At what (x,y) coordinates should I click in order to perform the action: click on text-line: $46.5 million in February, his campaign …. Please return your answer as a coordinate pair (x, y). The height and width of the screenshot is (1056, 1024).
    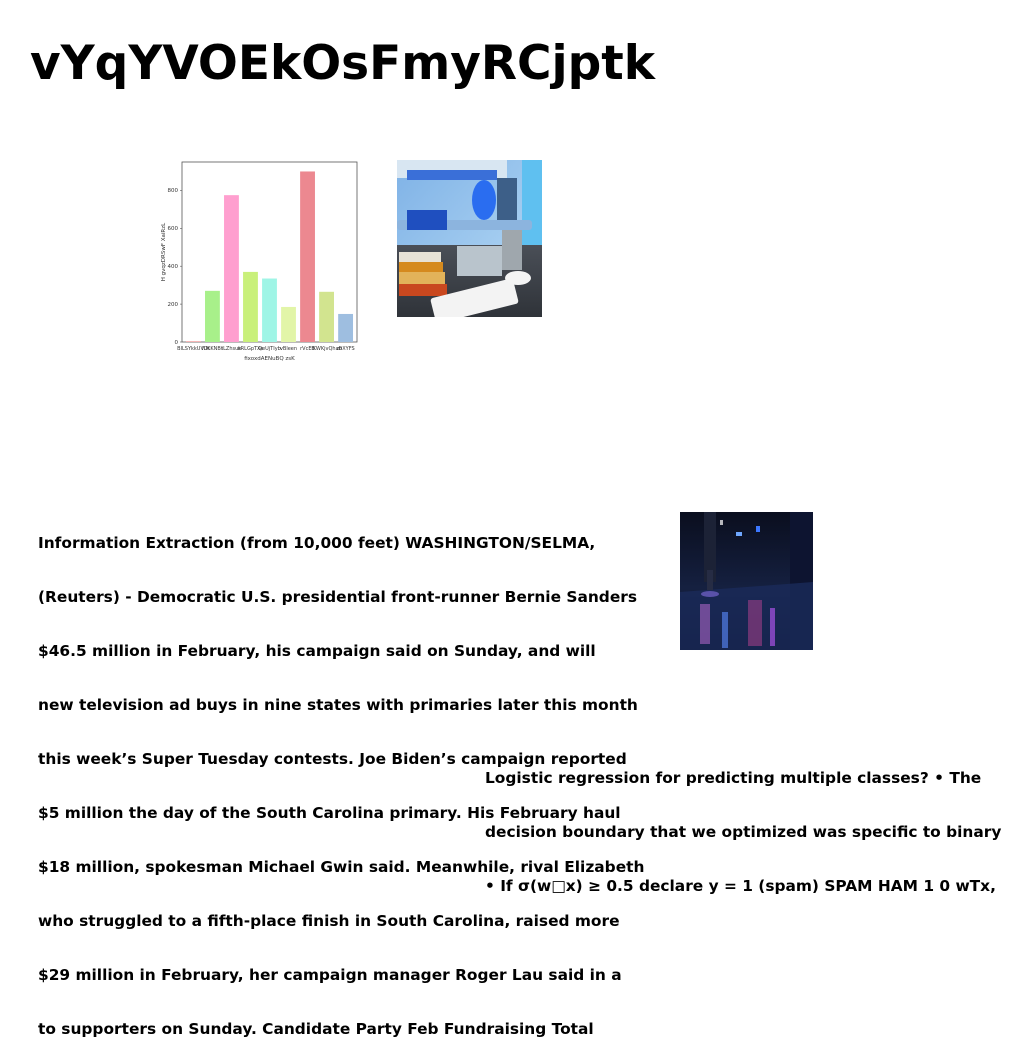
    Looking at the image, I should click on (317, 651).